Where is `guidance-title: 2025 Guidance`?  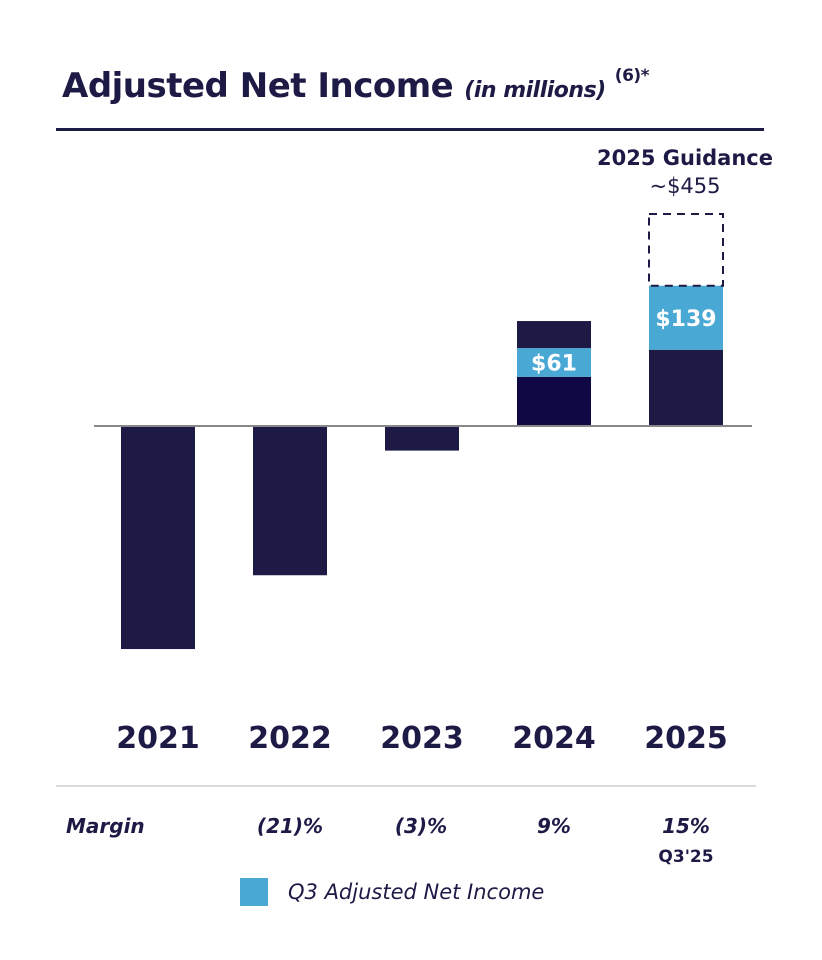 guidance-title: 2025 Guidance is located at coordinates (685, 158).